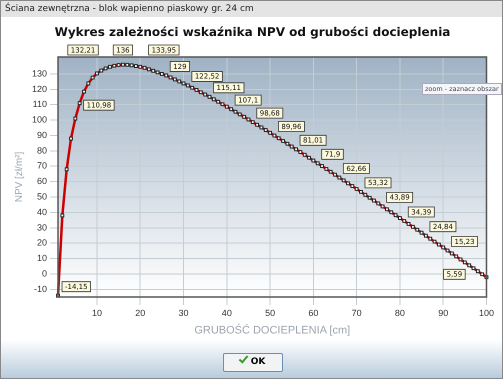 The width and height of the screenshot is (503, 379). Describe the element at coordinates (42, 181) in the screenshot. I see `y-tick-label: 60` at that location.